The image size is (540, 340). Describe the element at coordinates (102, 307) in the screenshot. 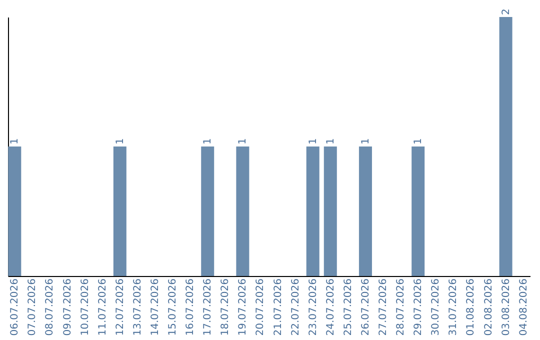

I see `x-tick-label: 11.07.2026` at that location.